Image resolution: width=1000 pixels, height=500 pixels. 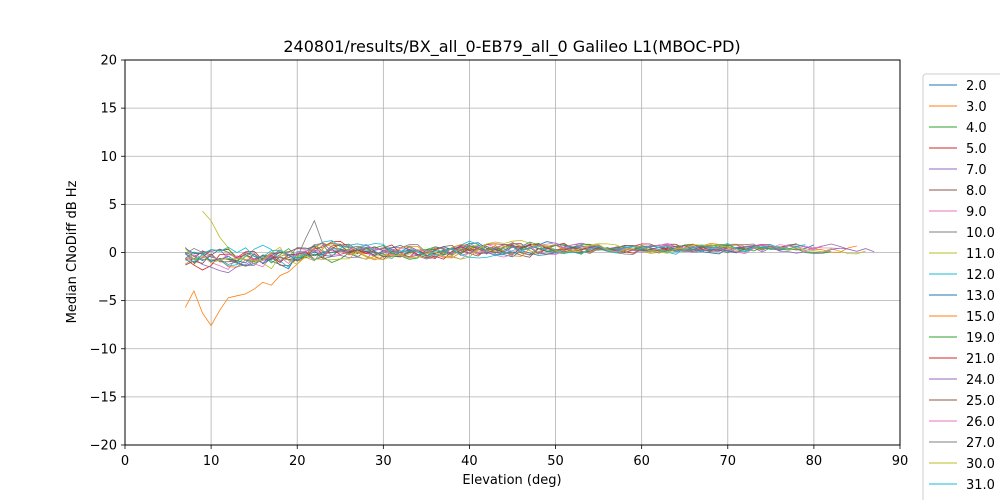 What do you see at coordinates (814, 461) in the screenshot?
I see `x-tick-label: 80` at bounding box center [814, 461].